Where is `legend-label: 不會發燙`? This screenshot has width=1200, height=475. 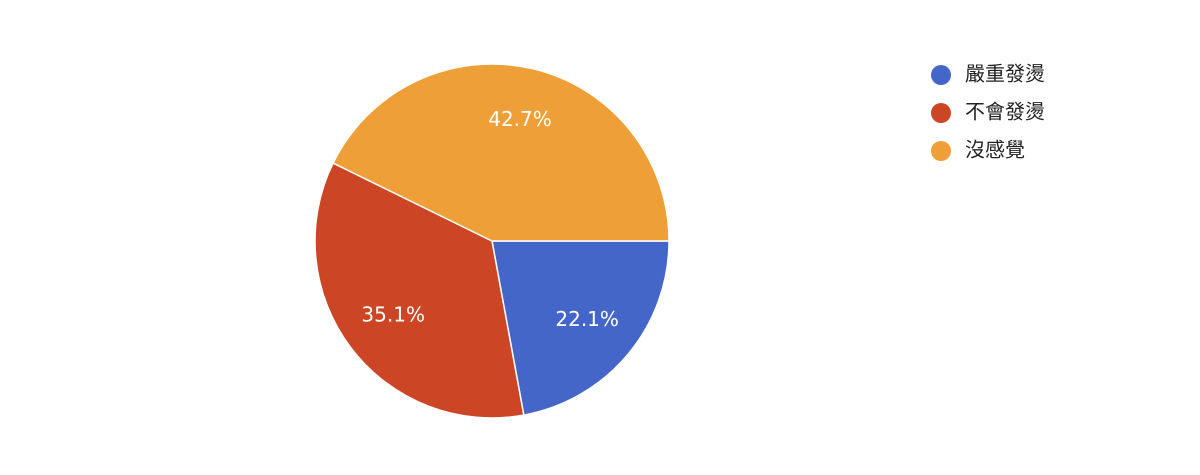
legend-label: 不會發燙 is located at coordinates (1005, 112).